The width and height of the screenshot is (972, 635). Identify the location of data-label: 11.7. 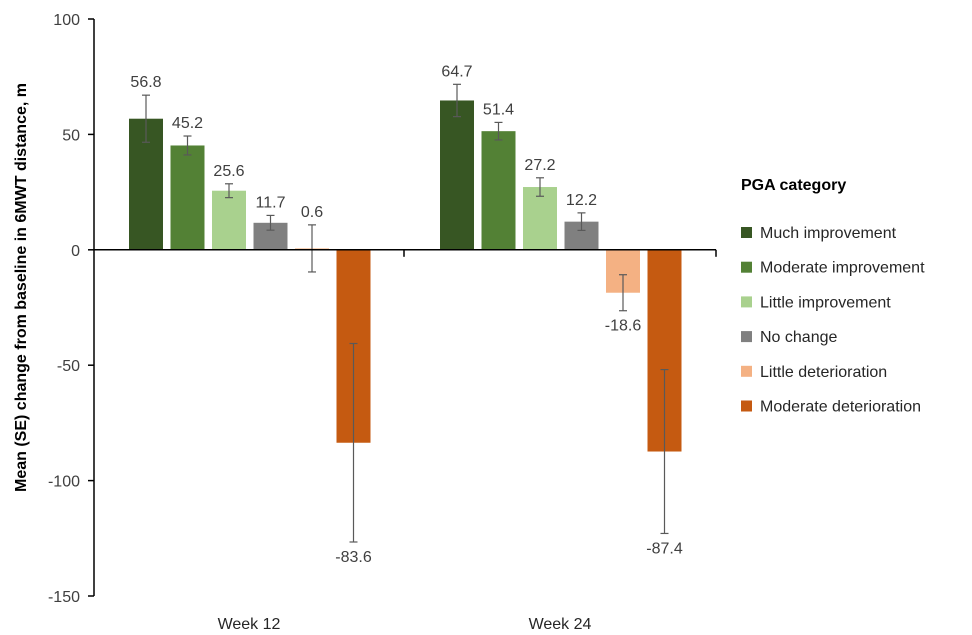
(271, 202).